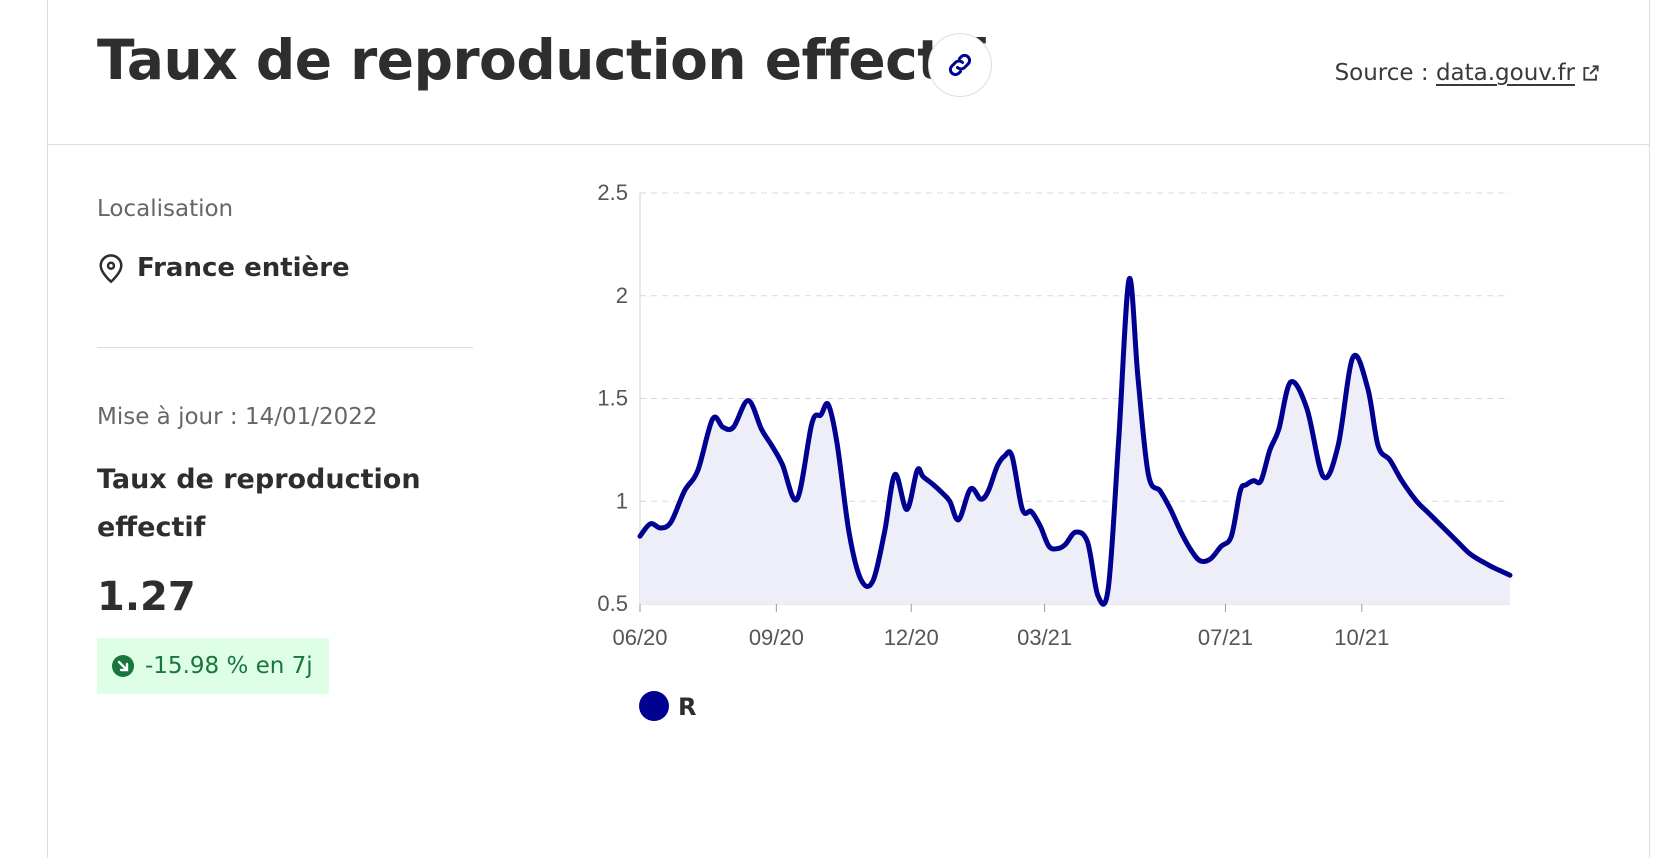  I want to click on y-tick-label: 2, so click(622, 295).